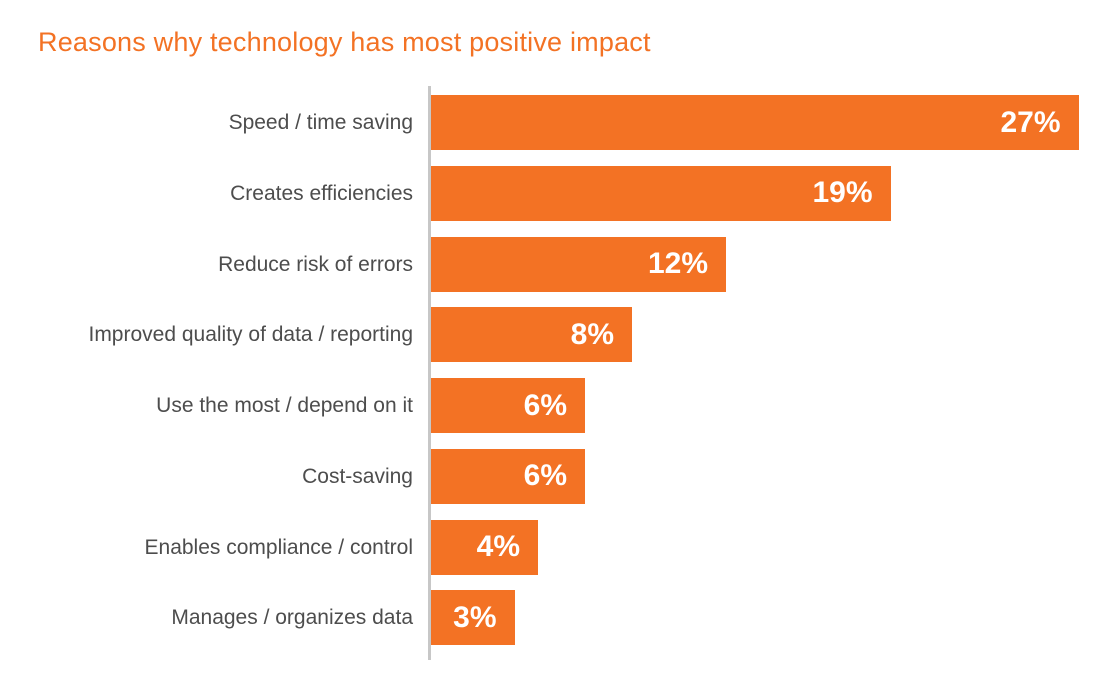  I want to click on category-label: Cost-saving, so click(357, 476).